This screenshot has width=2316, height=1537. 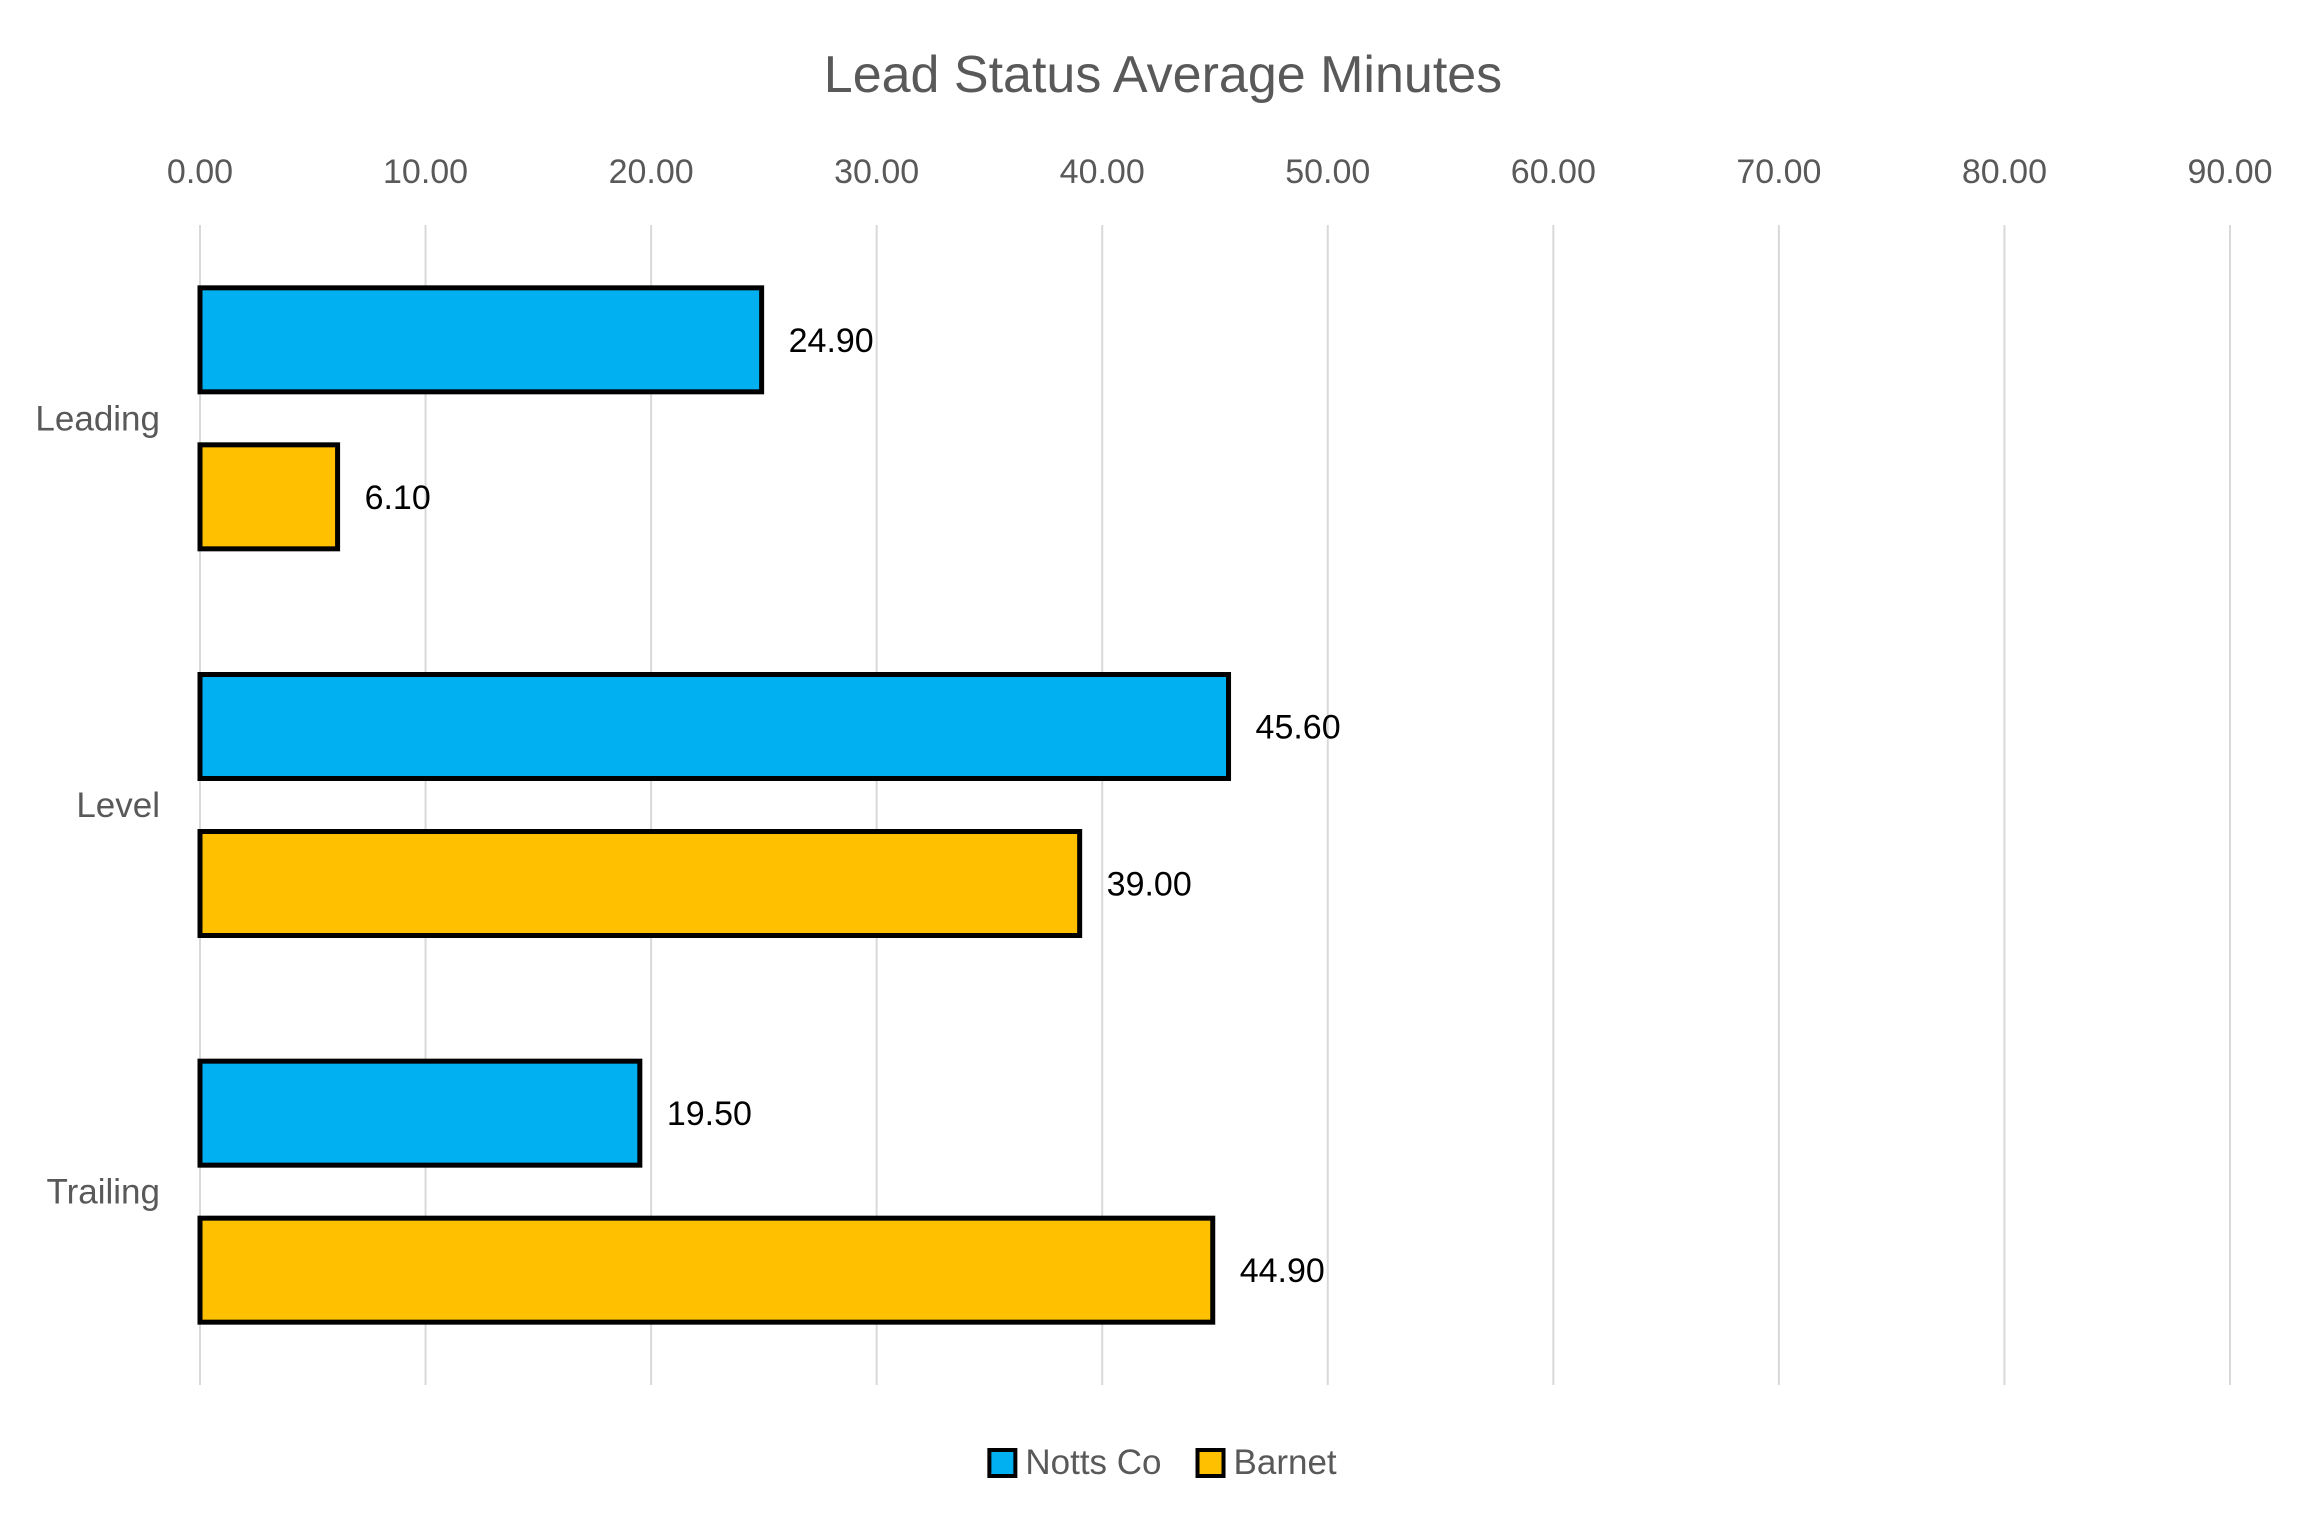 I want to click on x-tick-label: 10.00, so click(x=425, y=172).